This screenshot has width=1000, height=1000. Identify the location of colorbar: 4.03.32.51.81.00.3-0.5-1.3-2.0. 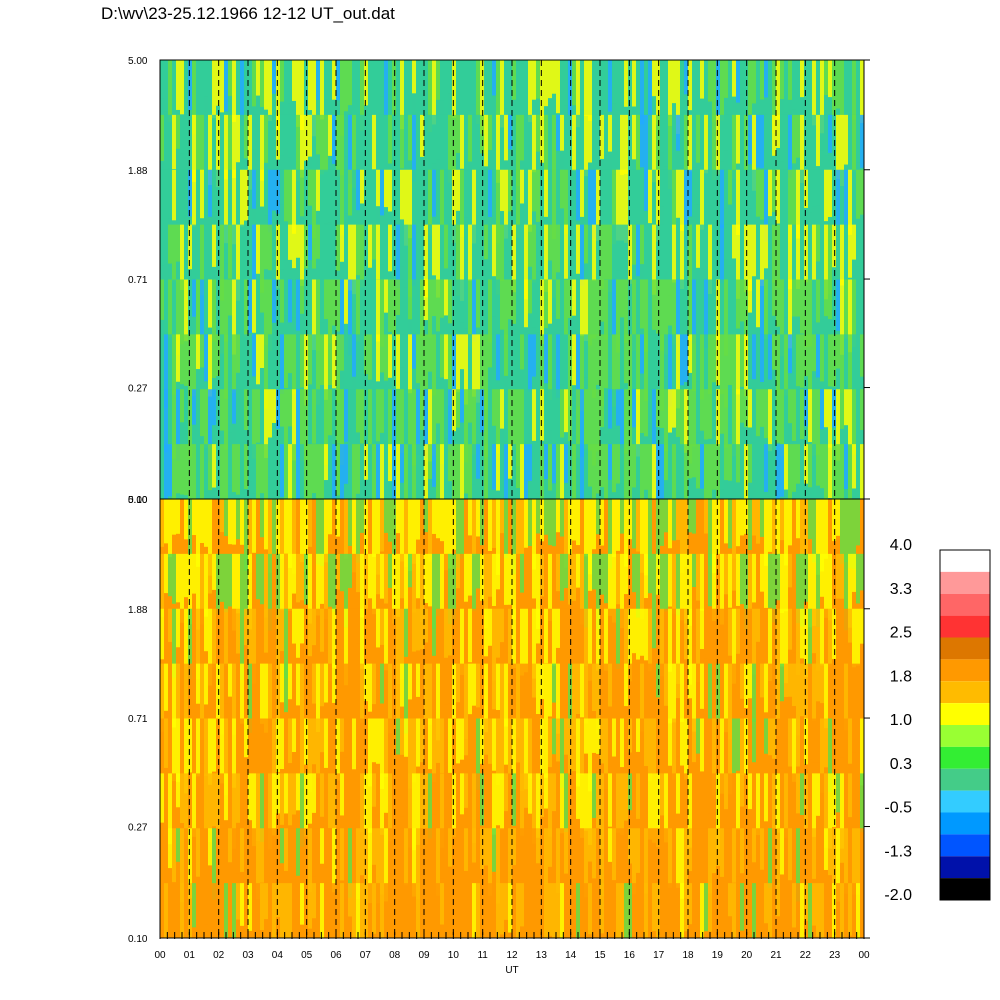
(937, 720).